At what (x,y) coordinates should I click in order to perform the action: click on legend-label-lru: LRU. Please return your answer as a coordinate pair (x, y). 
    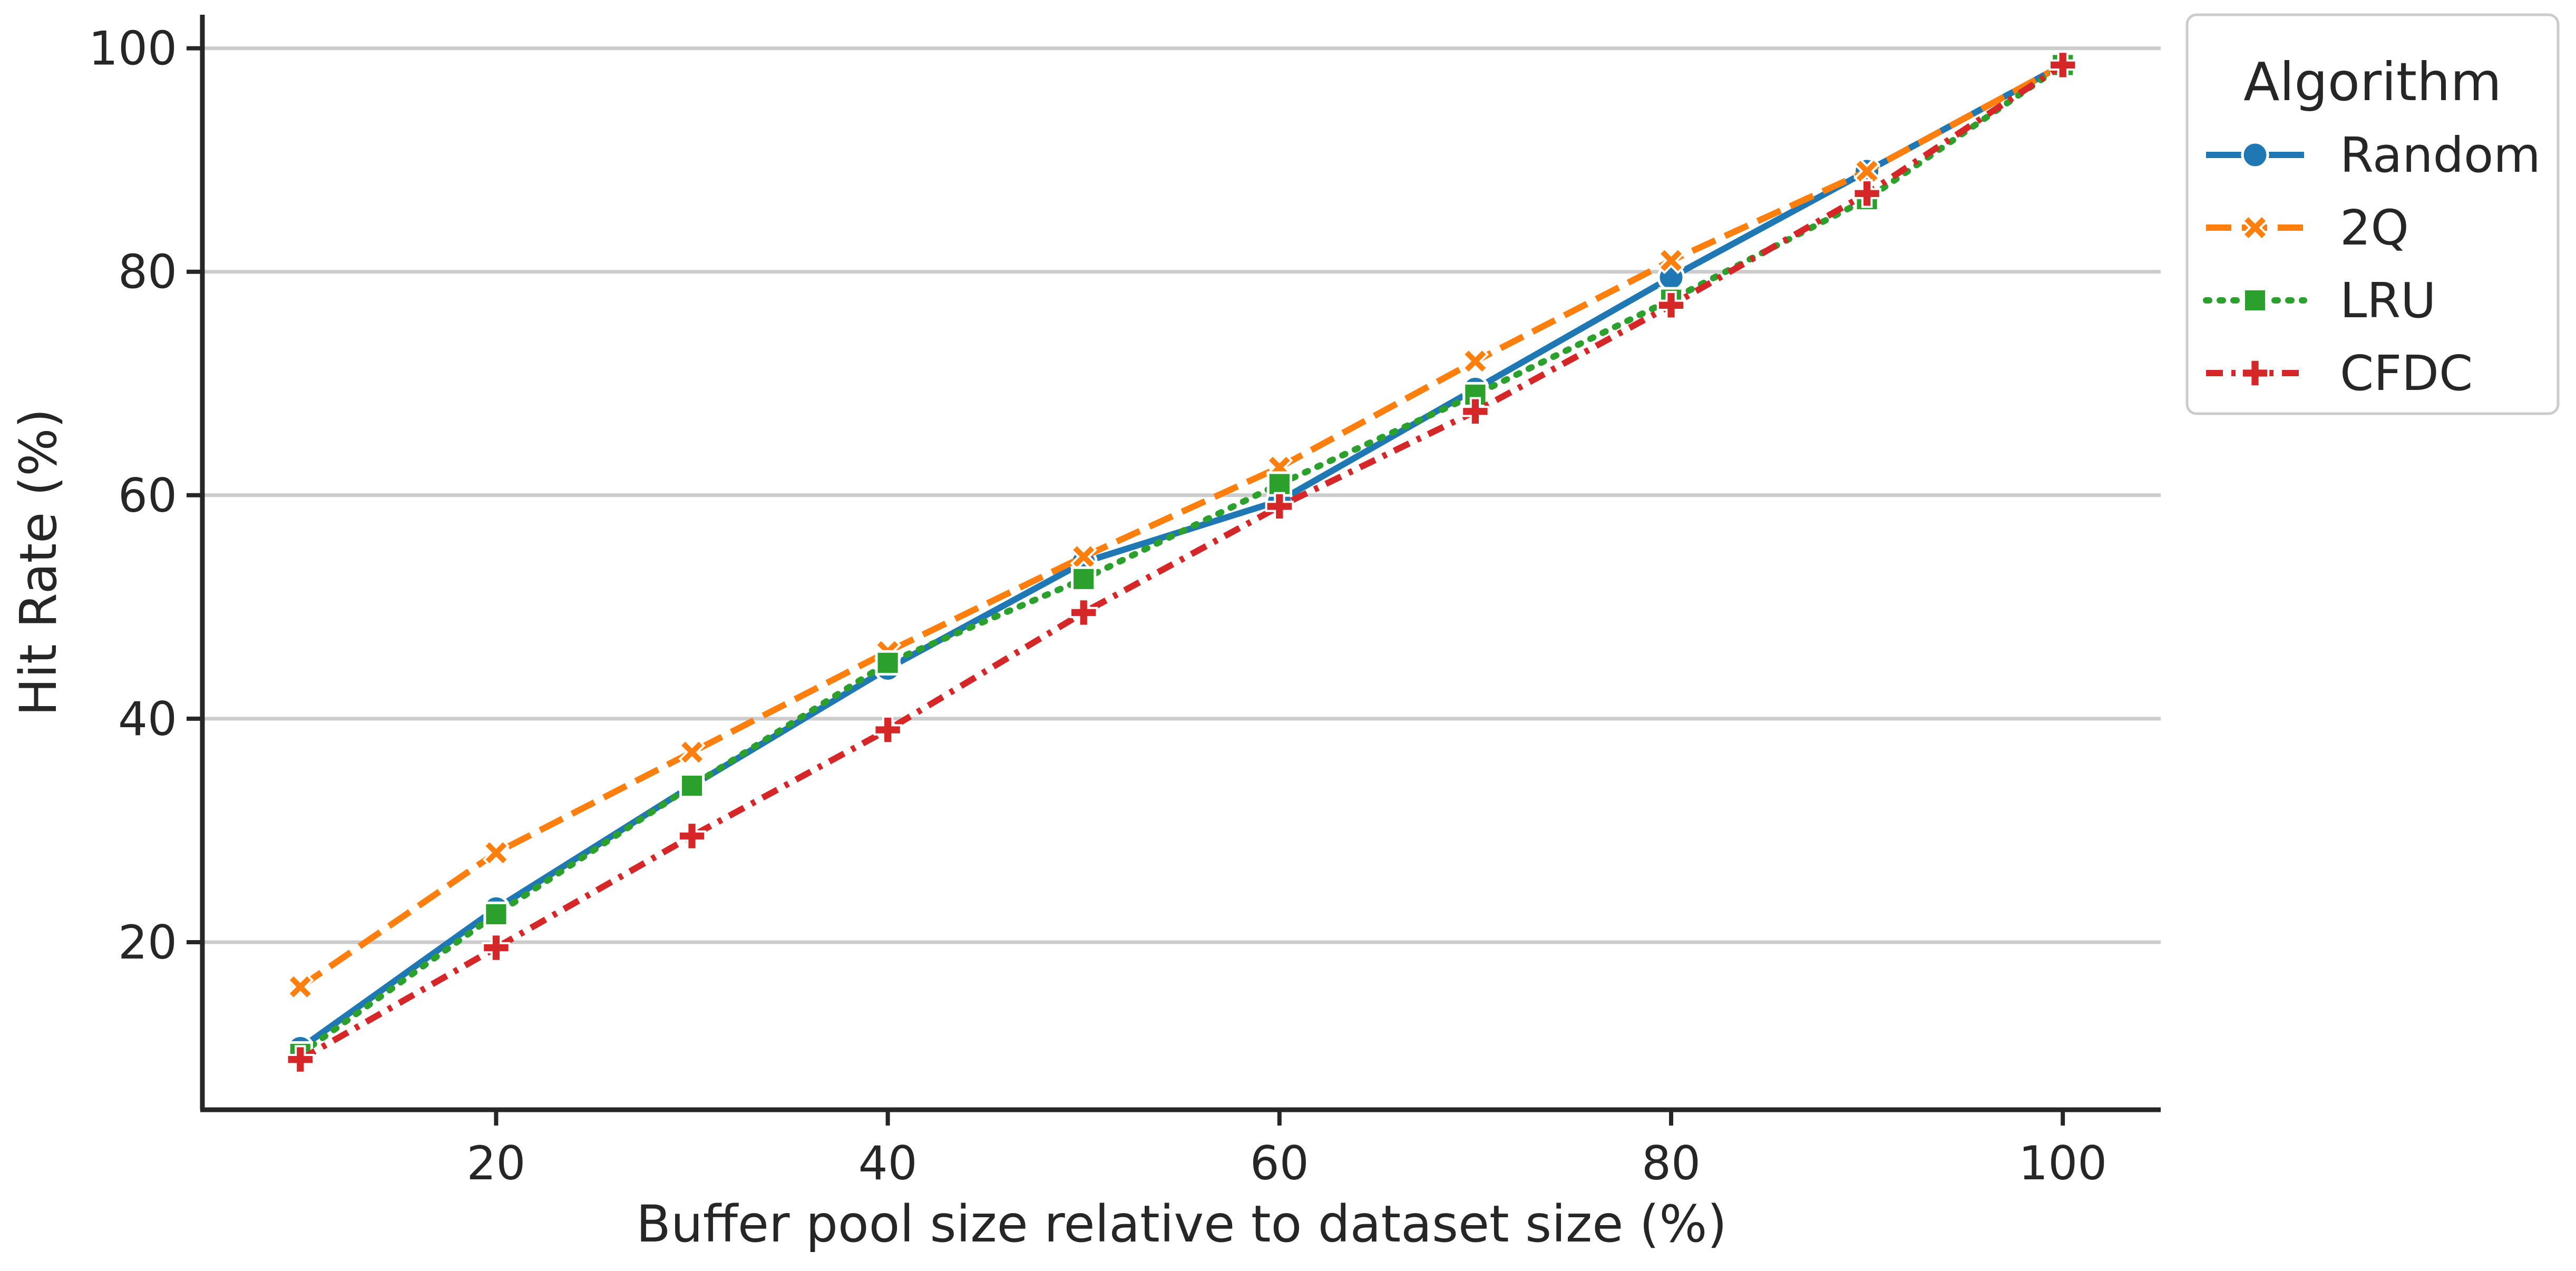
    Looking at the image, I should click on (2388, 300).